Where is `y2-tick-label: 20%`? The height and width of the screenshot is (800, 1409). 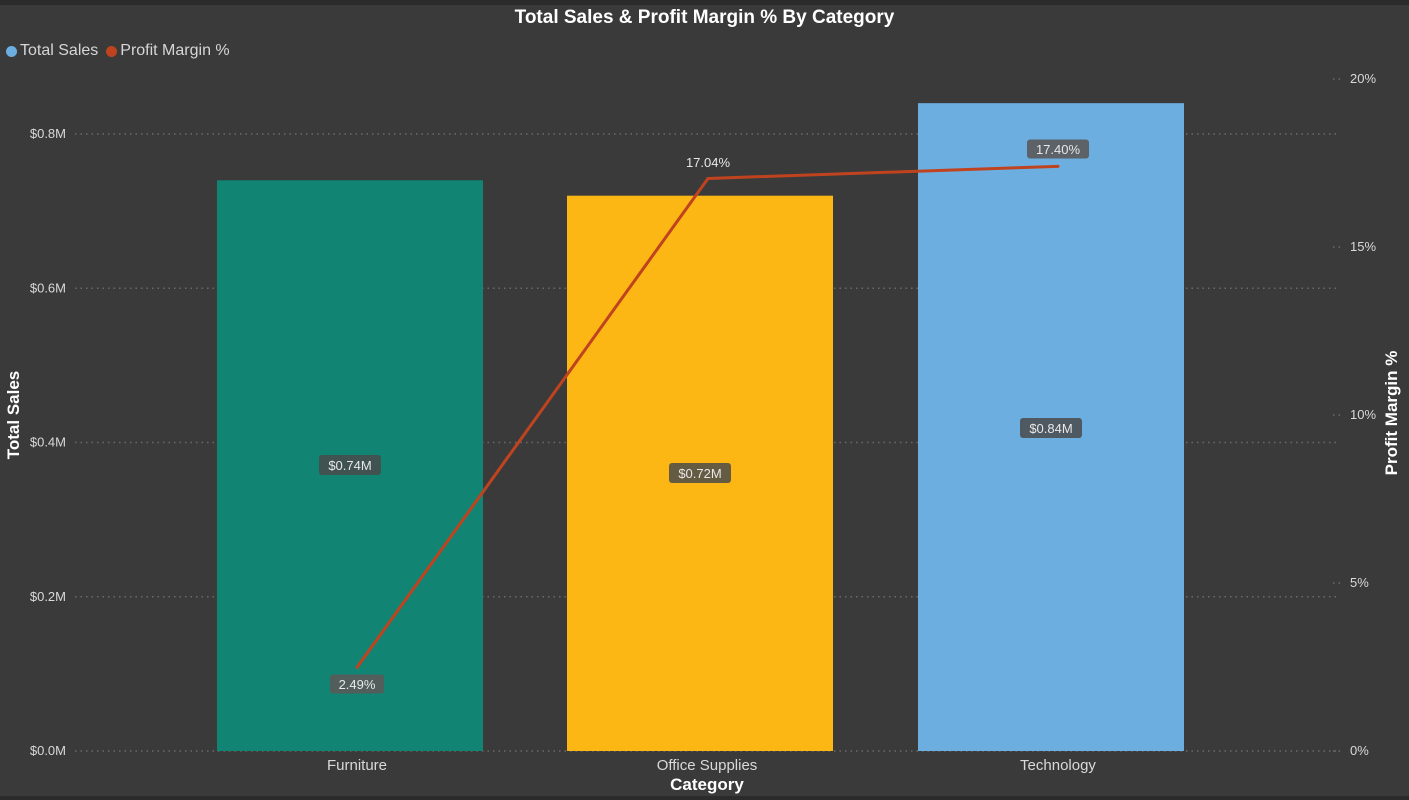
y2-tick-label: 20% is located at coordinates (1363, 78).